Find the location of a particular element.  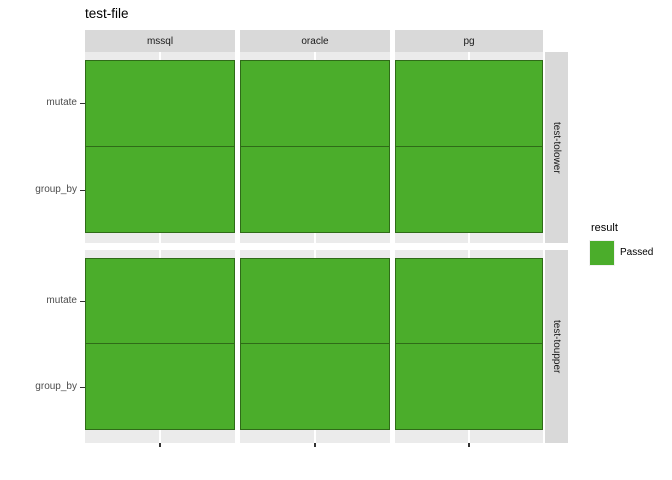

facet-panel-tolower-oracle is located at coordinates (315, 147).